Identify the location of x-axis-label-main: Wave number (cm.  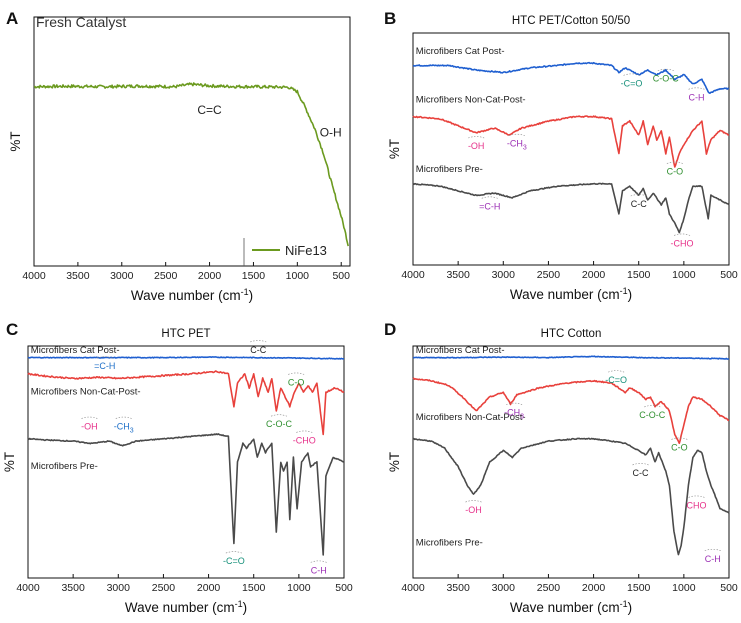
(186, 295).